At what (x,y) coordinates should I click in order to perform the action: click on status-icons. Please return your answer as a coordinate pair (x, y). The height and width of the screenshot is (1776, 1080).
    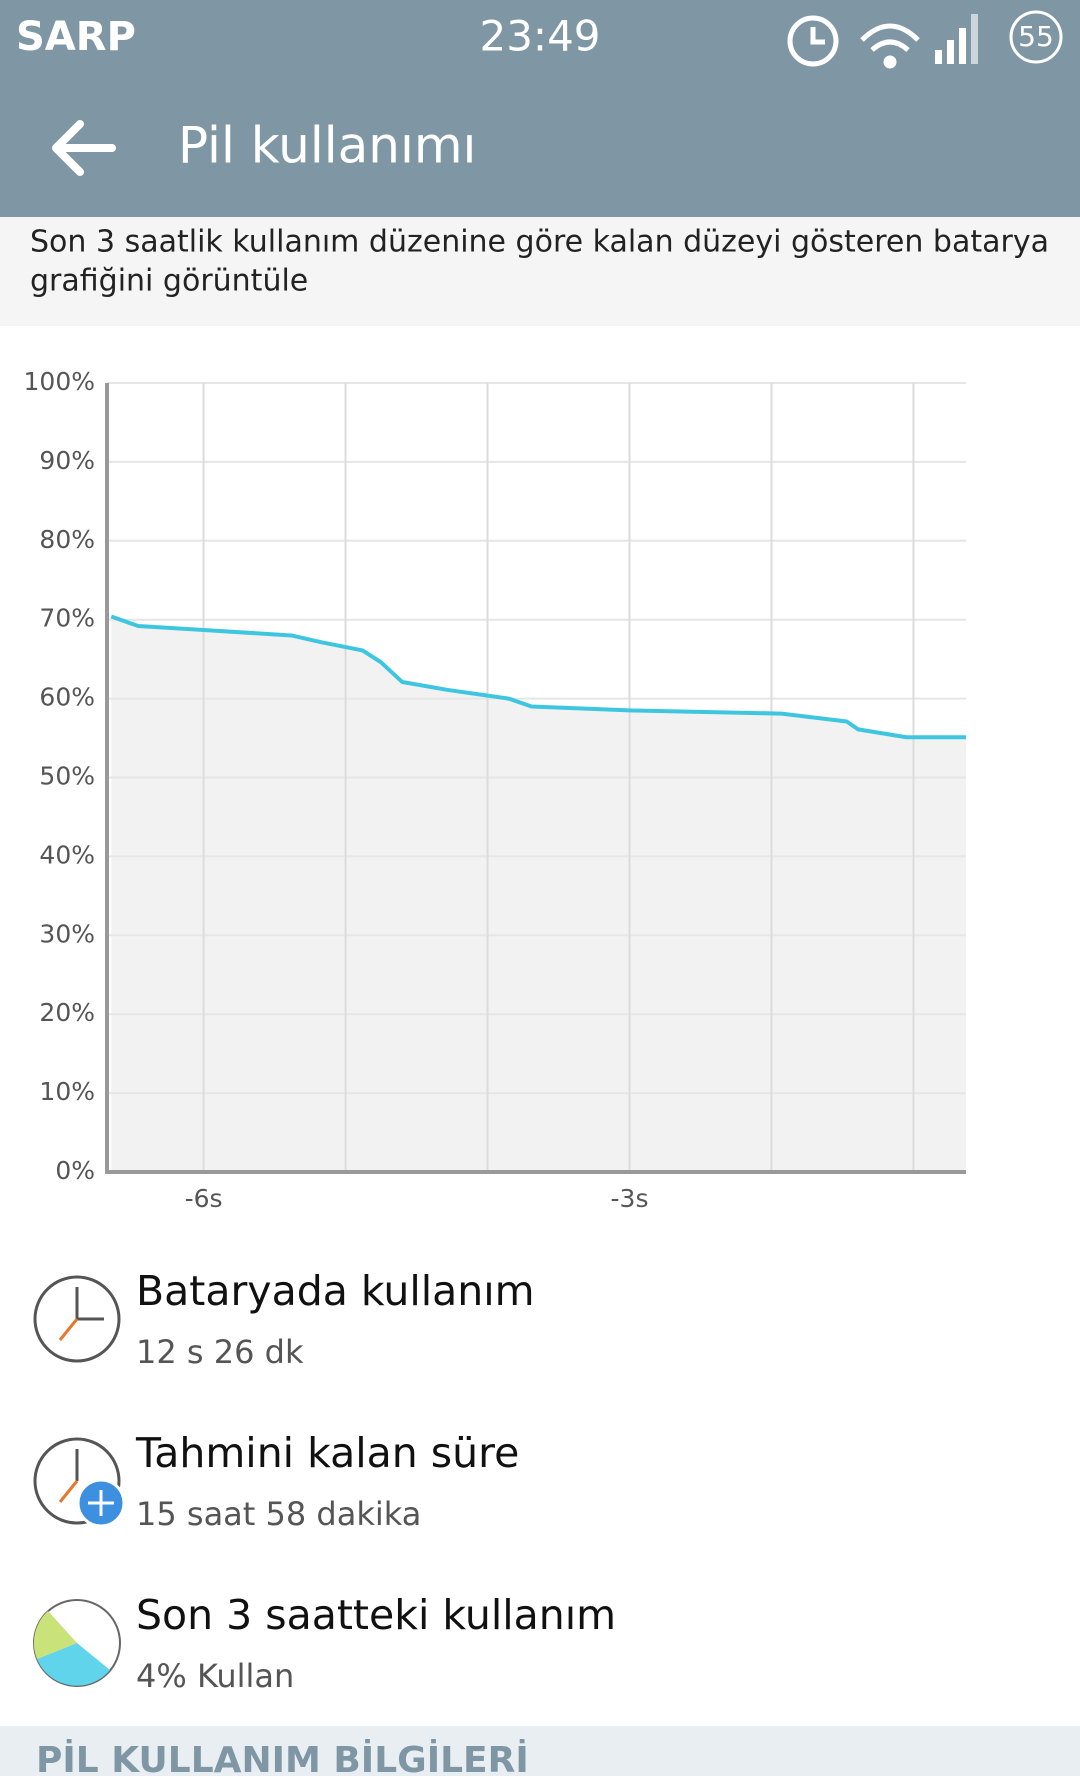
    Looking at the image, I should click on (925, 39).